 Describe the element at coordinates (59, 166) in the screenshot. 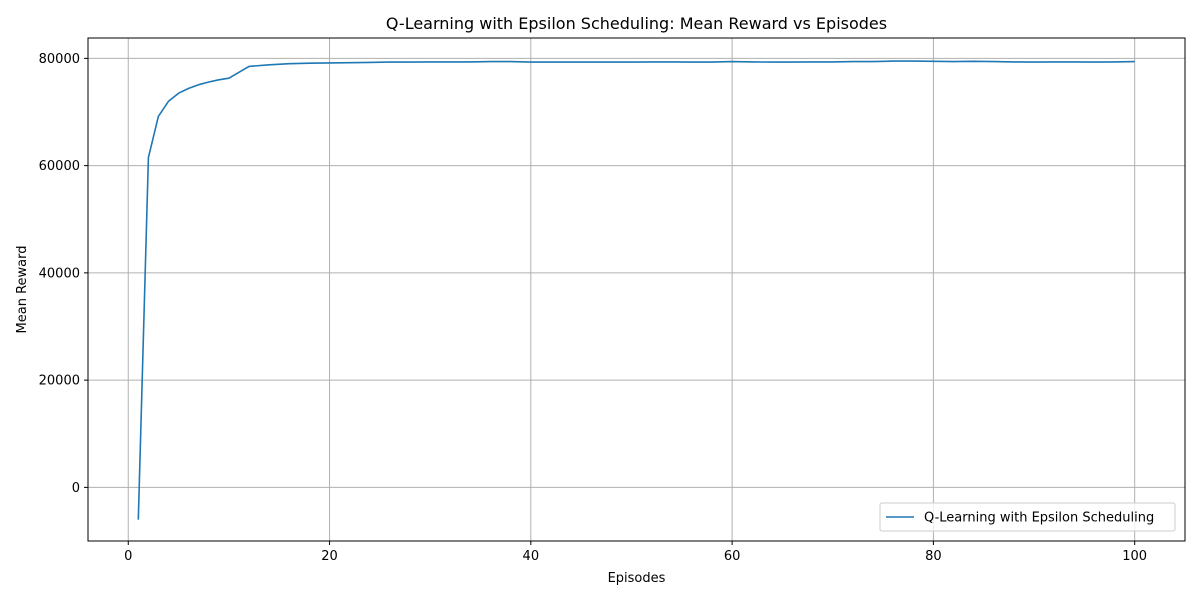

I see `y-tick-label: 60000` at that location.